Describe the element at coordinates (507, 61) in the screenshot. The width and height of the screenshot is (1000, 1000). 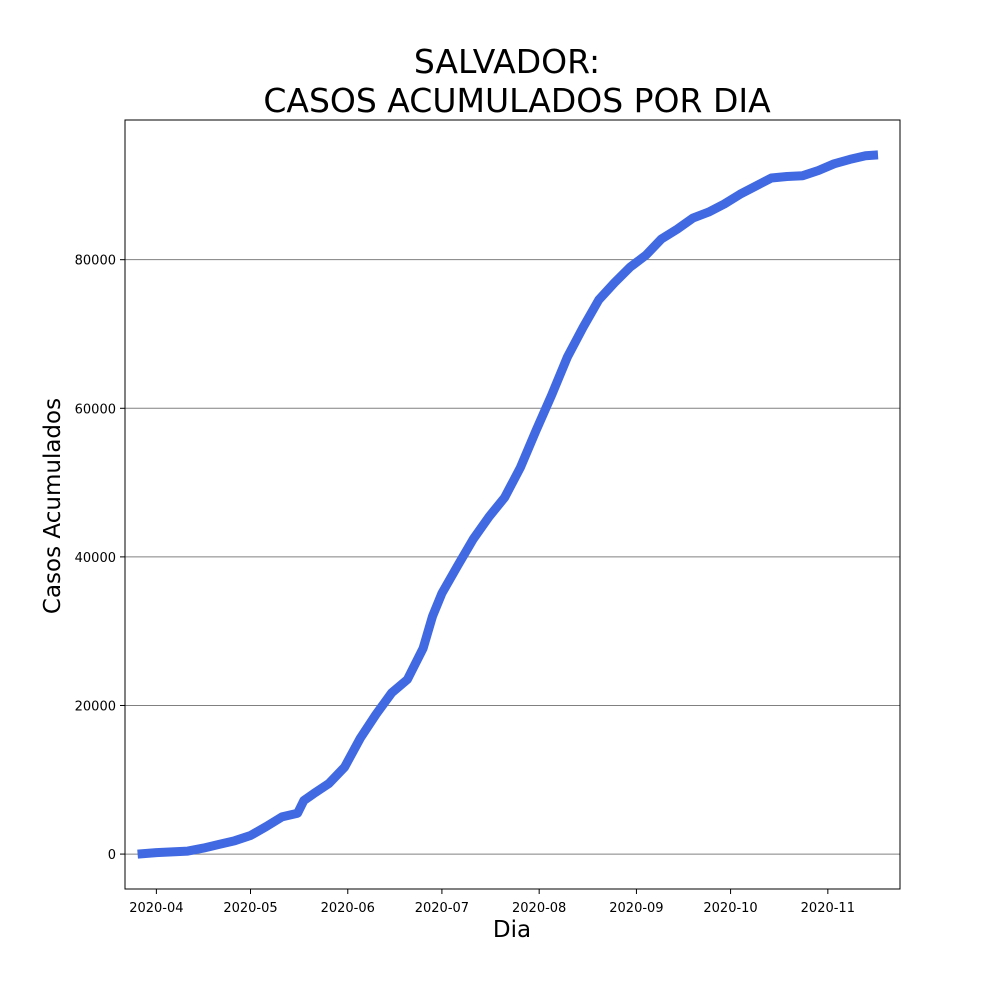
I see `chart-title-line-1: SALVADOR:` at that location.